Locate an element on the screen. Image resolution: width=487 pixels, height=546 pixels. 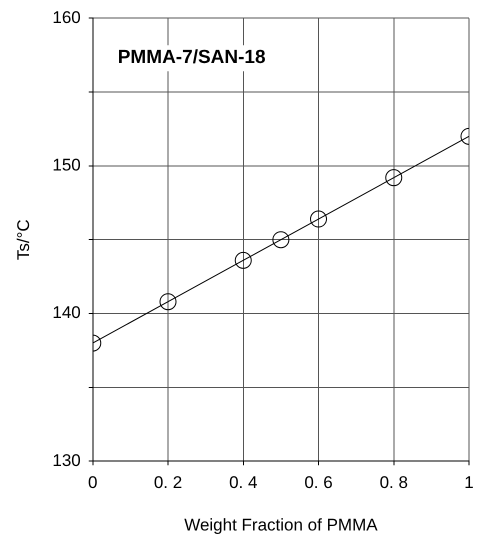
x-tick-label: 0. 2 is located at coordinates (168, 482).